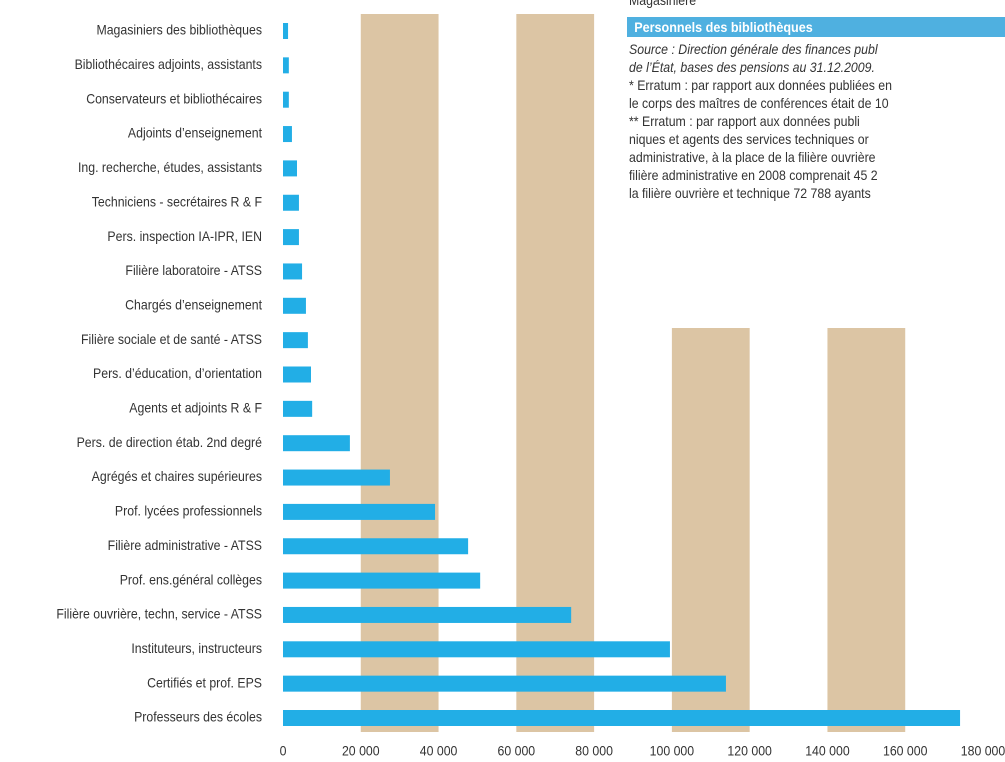 The height and width of the screenshot is (762, 1005). Describe the element at coordinates (177, 202) in the screenshot. I see `y-tick-label: Techniciens - secrétaires R & F` at that location.